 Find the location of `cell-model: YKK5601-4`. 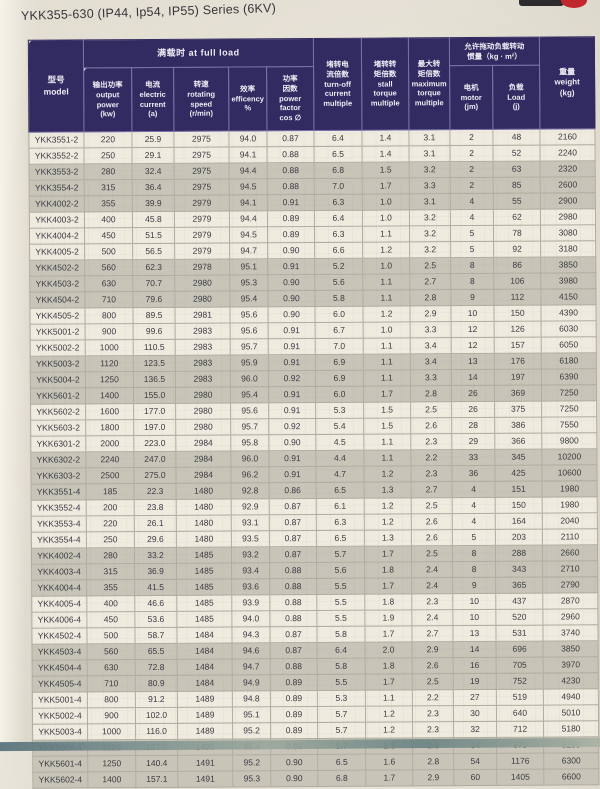

cell-model: YKK5601-4 is located at coordinates (60, 764).